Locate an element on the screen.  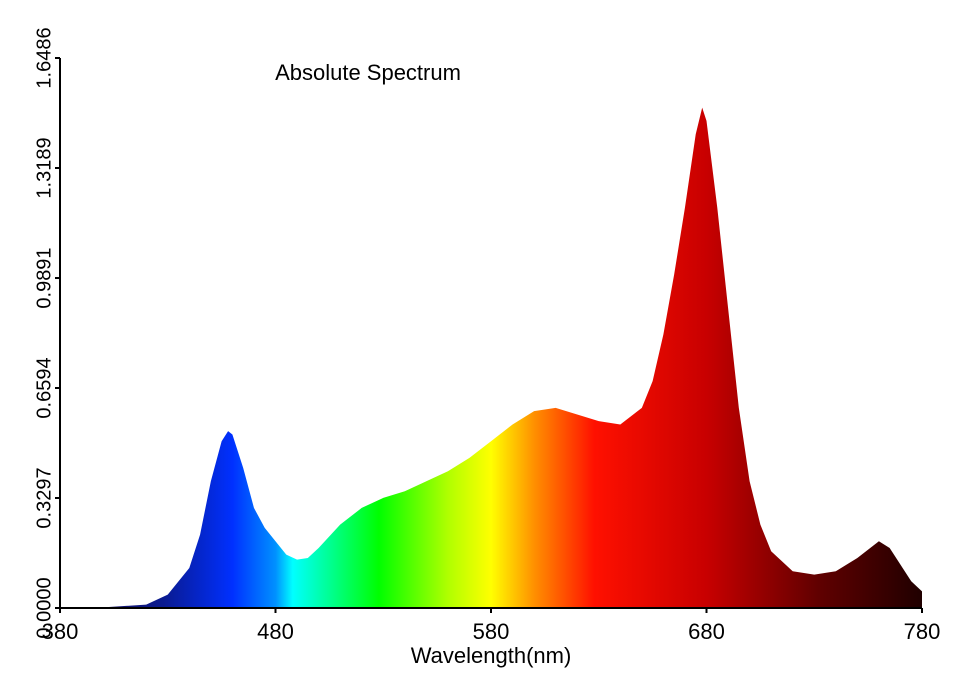
chart-title: Absolute Spectrum is located at coordinates (368, 72).